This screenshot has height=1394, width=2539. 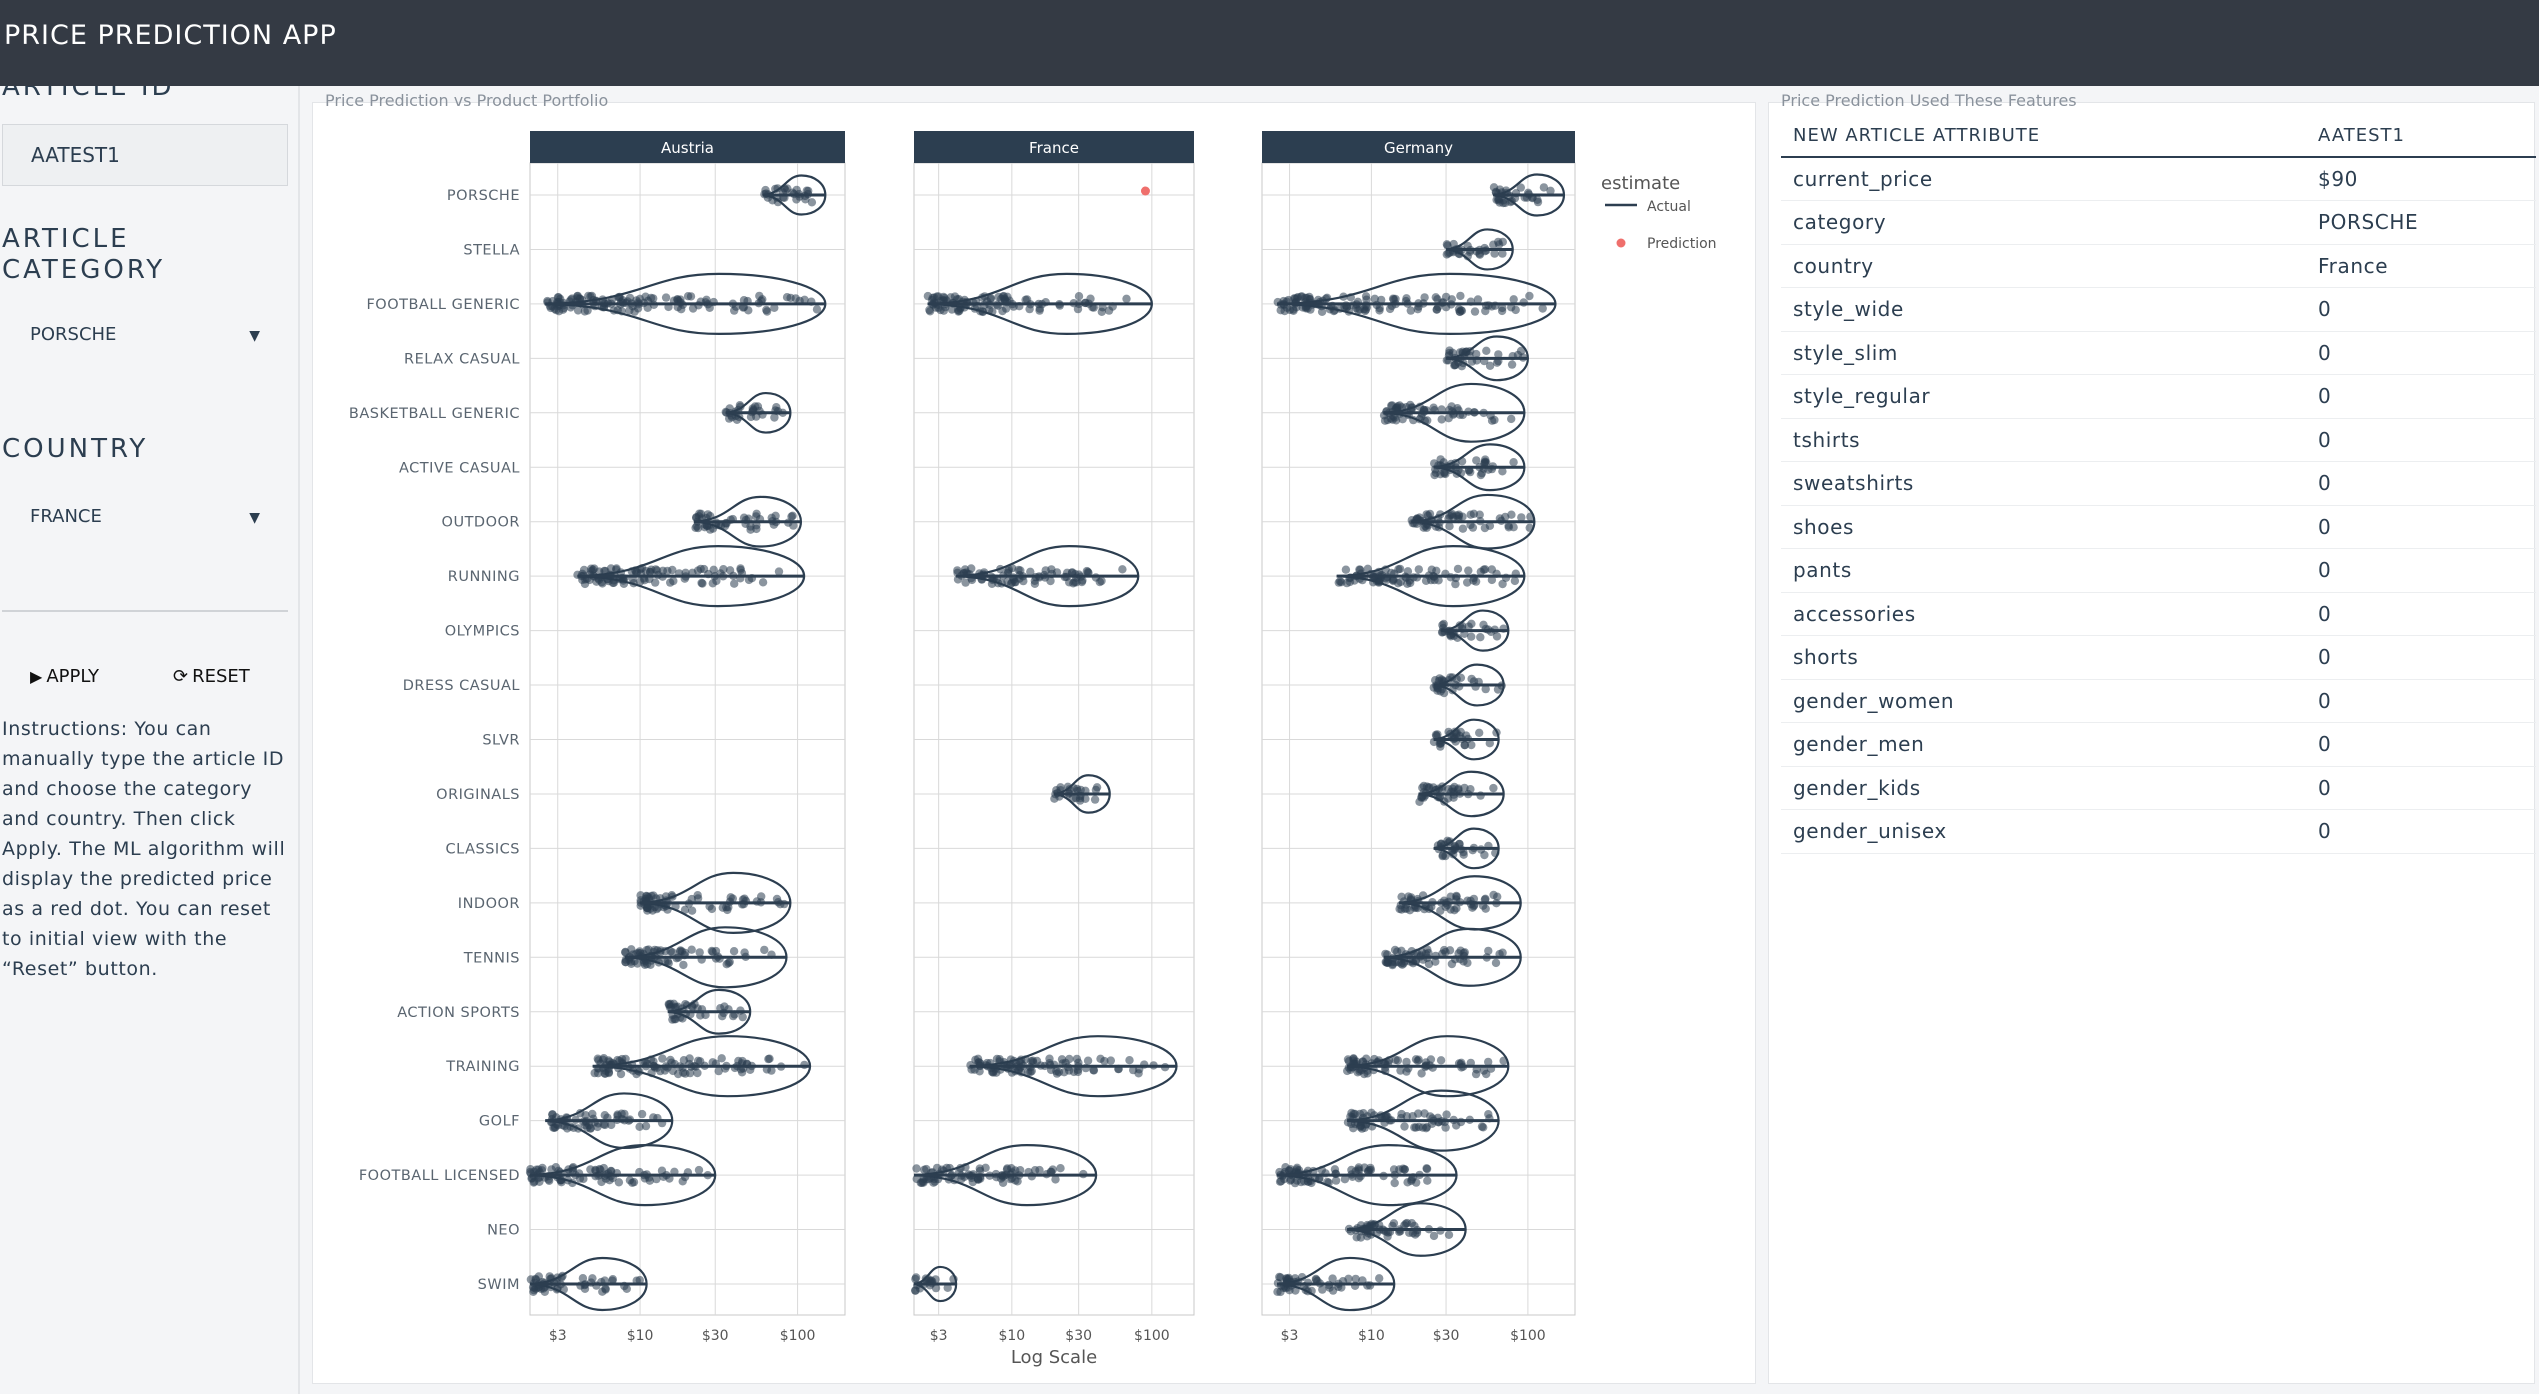 What do you see at coordinates (939, 1336) in the screenshot?
I see `x-tick-label: $3` at bounding box center [939, 1336].